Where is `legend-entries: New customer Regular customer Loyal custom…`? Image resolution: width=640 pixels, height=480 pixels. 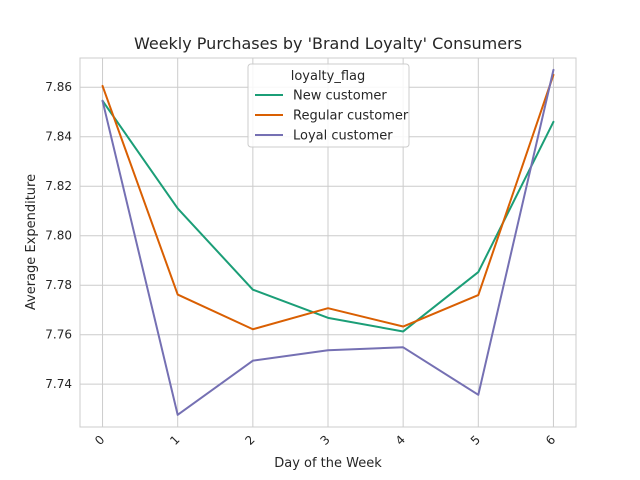
legend-entries: New customer Regular customer Loyal custom… is located at coordinates (332, 116).